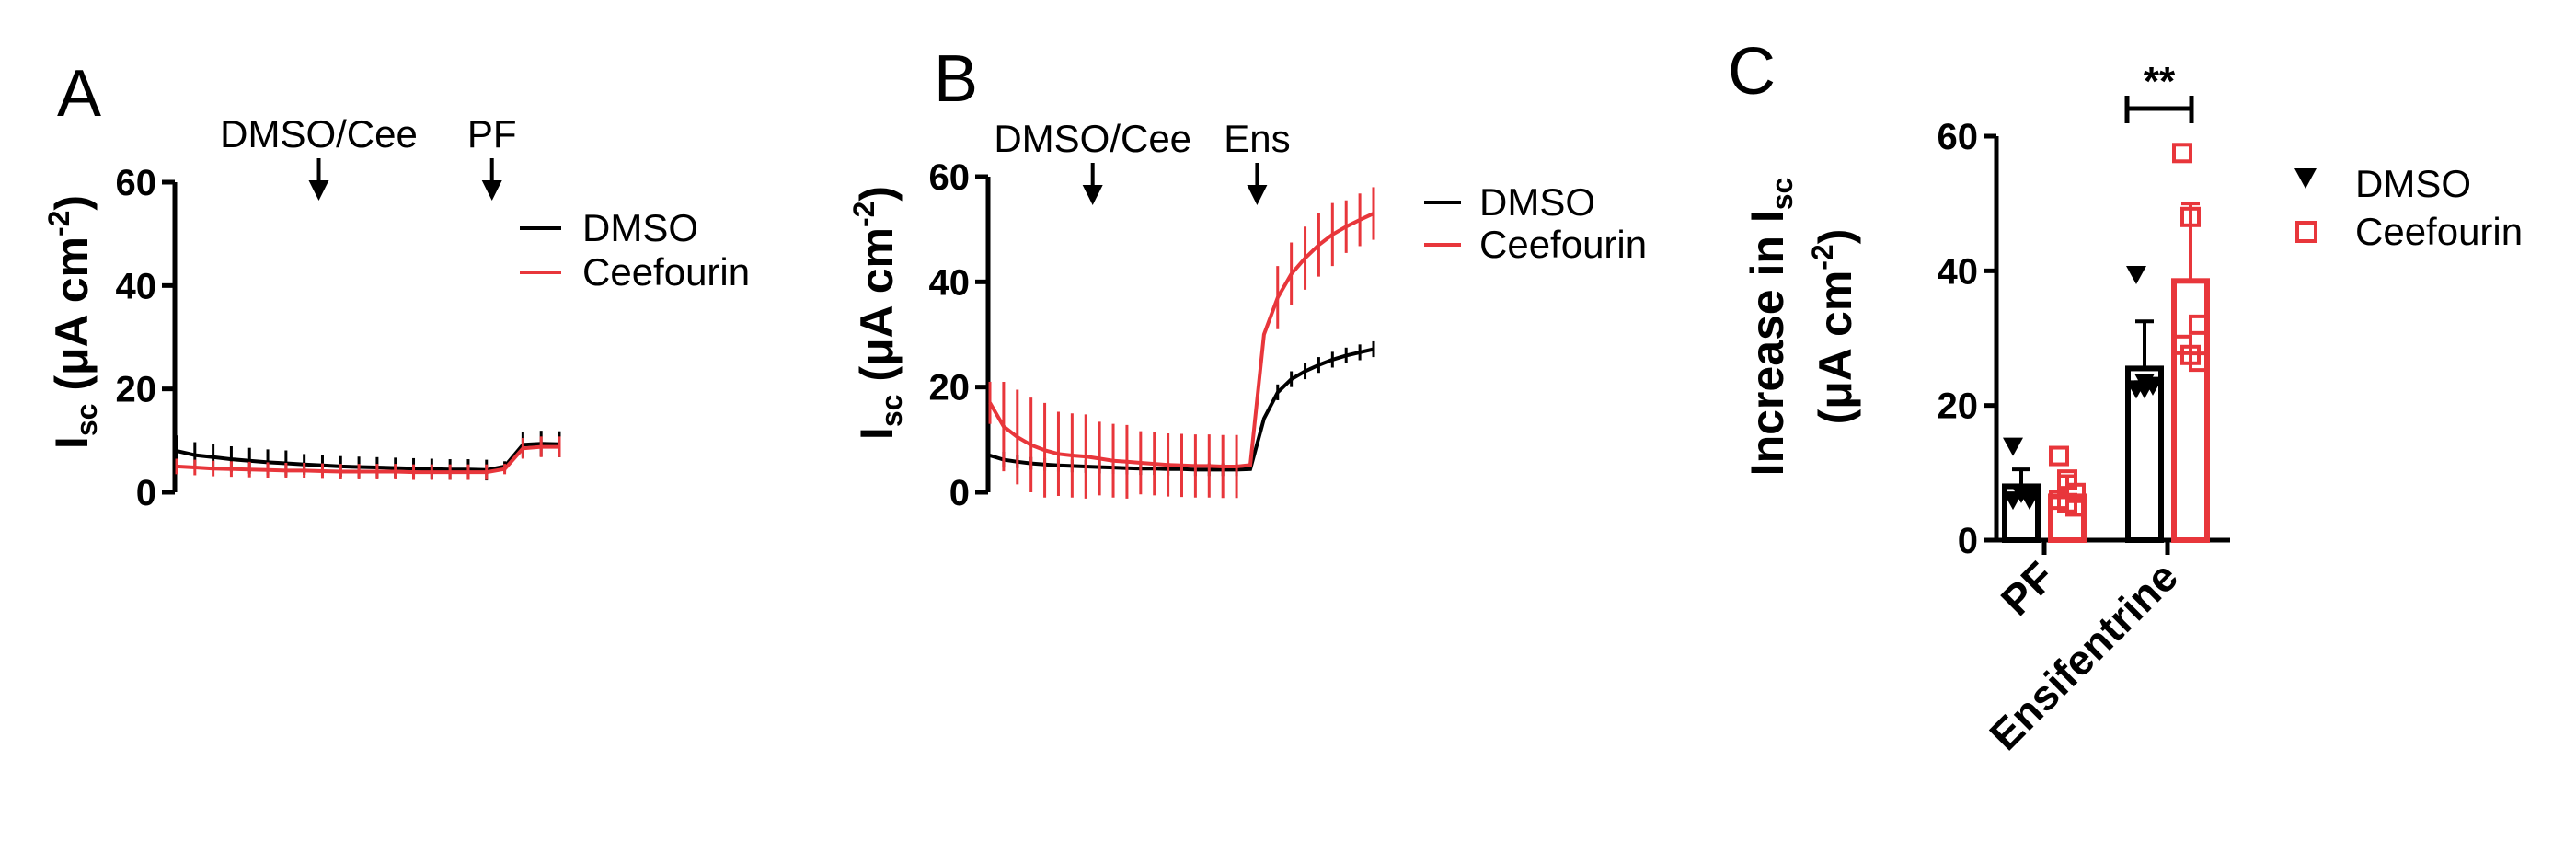 This screenshot has width=2576, height=841. What do you see at coordinates (956, 79) in the screenshot?
I see `panel-b-label: B` at bounding box center [956, 79].